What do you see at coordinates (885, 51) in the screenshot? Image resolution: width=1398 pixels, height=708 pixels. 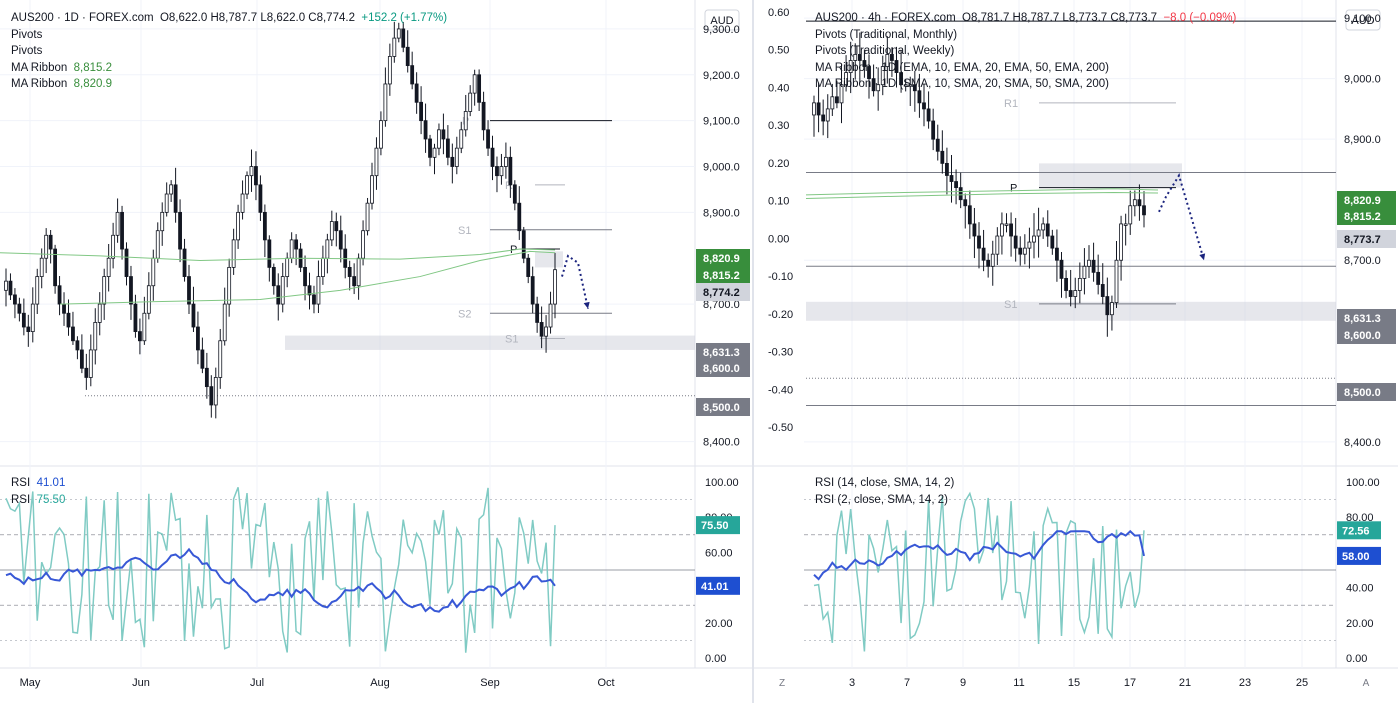 I see `right-legend-pivots-weekly: Pivots (Traditional, Weekly)` at bounding box center [885, 51].